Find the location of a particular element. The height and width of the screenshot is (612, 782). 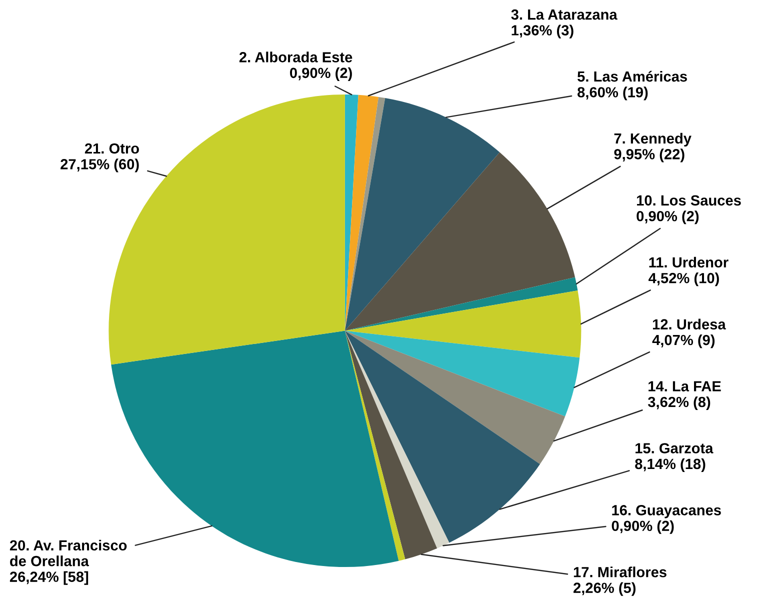

slice-label: 10. Los Sauces is located at coordinates (689, 200).